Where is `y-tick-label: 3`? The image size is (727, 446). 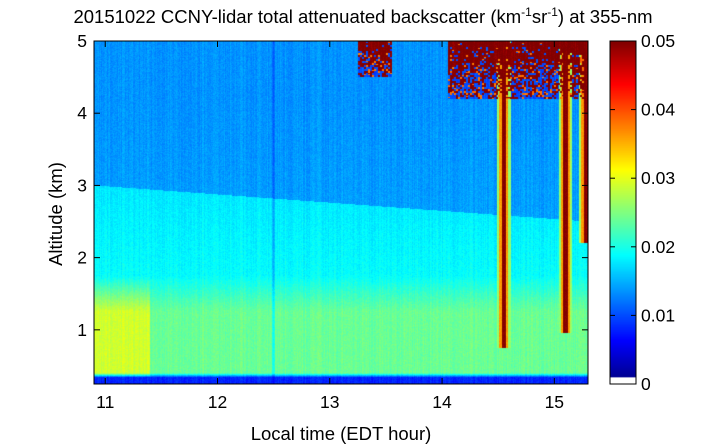
y-tick-label: 3 is located at coordinates (82, 185).